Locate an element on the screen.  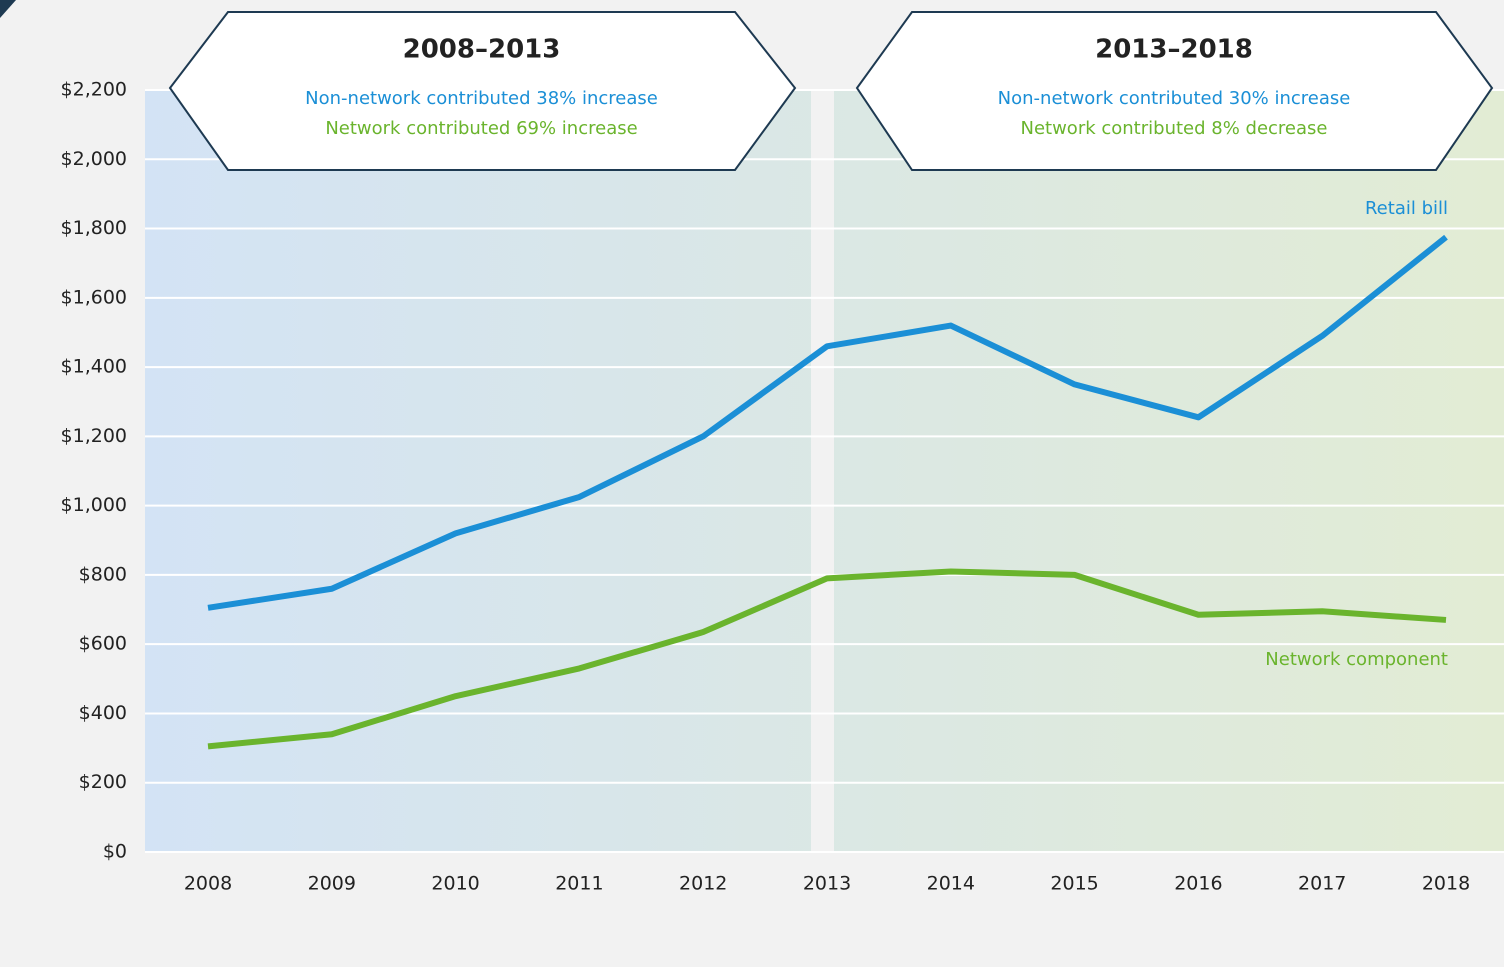
x-tick-label: 2014 is located at coordinates (951, 884).